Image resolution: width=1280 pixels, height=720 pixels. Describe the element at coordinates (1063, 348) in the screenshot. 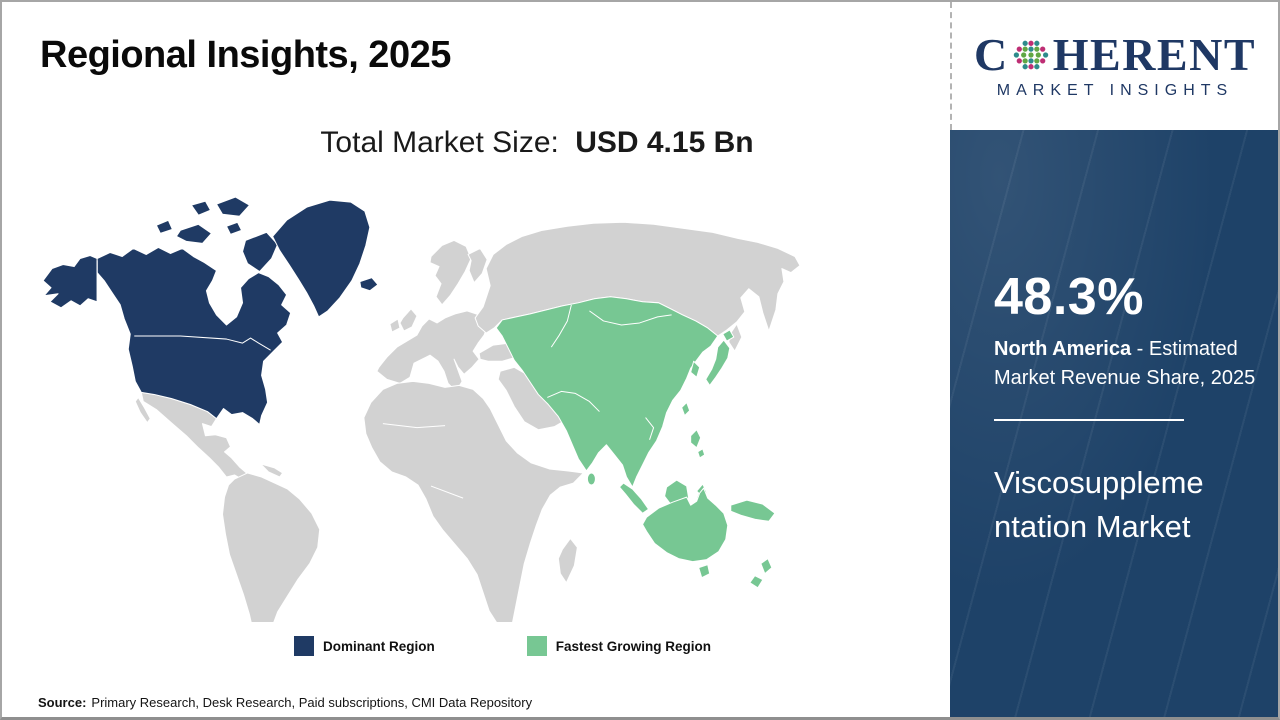

I see `share-region: North America` at that location.